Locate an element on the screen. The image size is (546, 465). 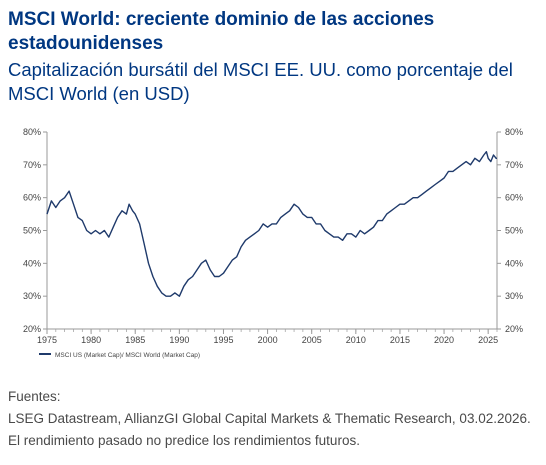
y-tick-label-left: 20% is located at coordinates (32, 329).